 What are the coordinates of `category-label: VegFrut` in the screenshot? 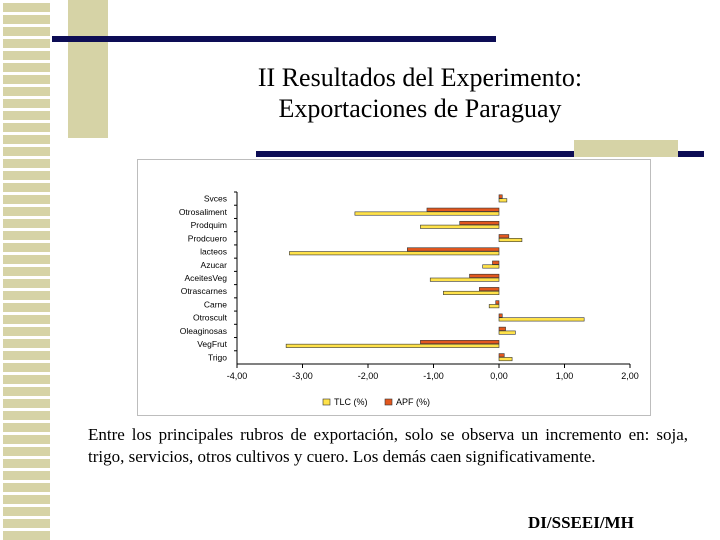 It's located at (212, 344).